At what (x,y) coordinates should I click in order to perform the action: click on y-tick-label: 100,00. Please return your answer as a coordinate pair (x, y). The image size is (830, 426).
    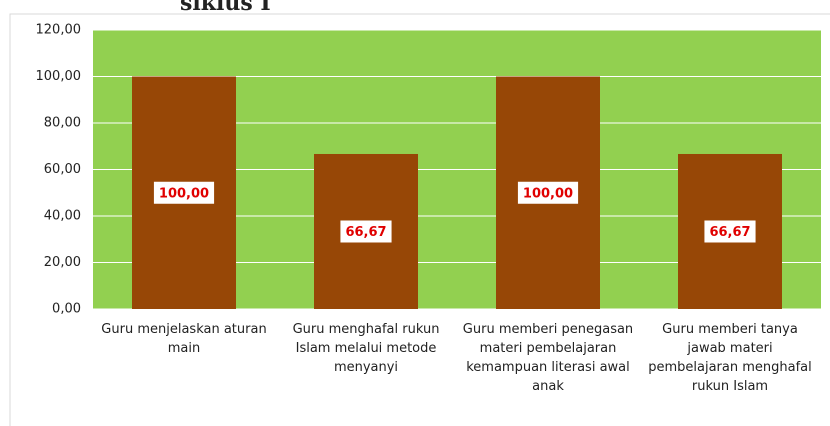
    Looking at the image, I should click on (59, 76).